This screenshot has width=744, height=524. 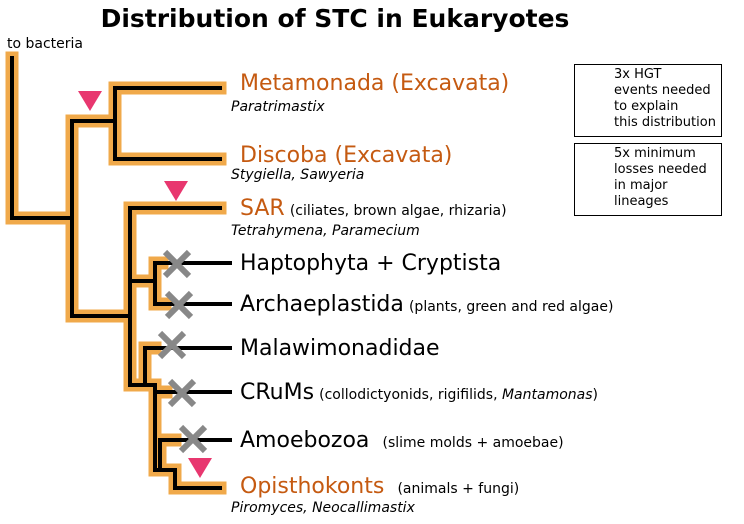 I want to click on branch-root, so click(x=42, y=138).